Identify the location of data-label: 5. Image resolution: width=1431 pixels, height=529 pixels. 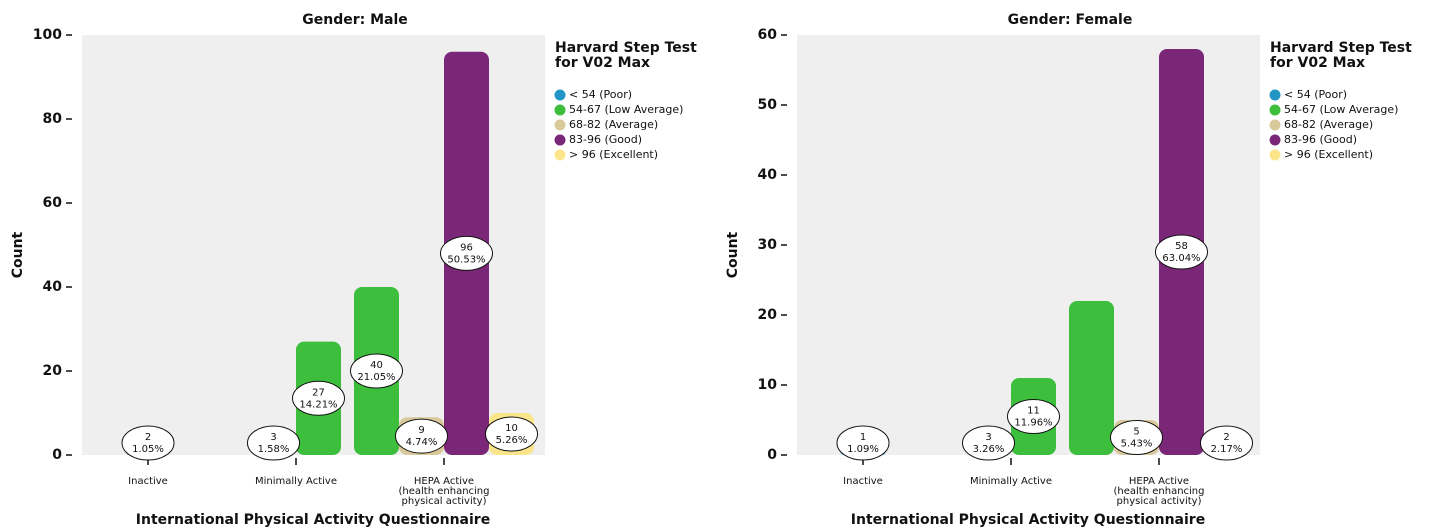
(1136, 432).